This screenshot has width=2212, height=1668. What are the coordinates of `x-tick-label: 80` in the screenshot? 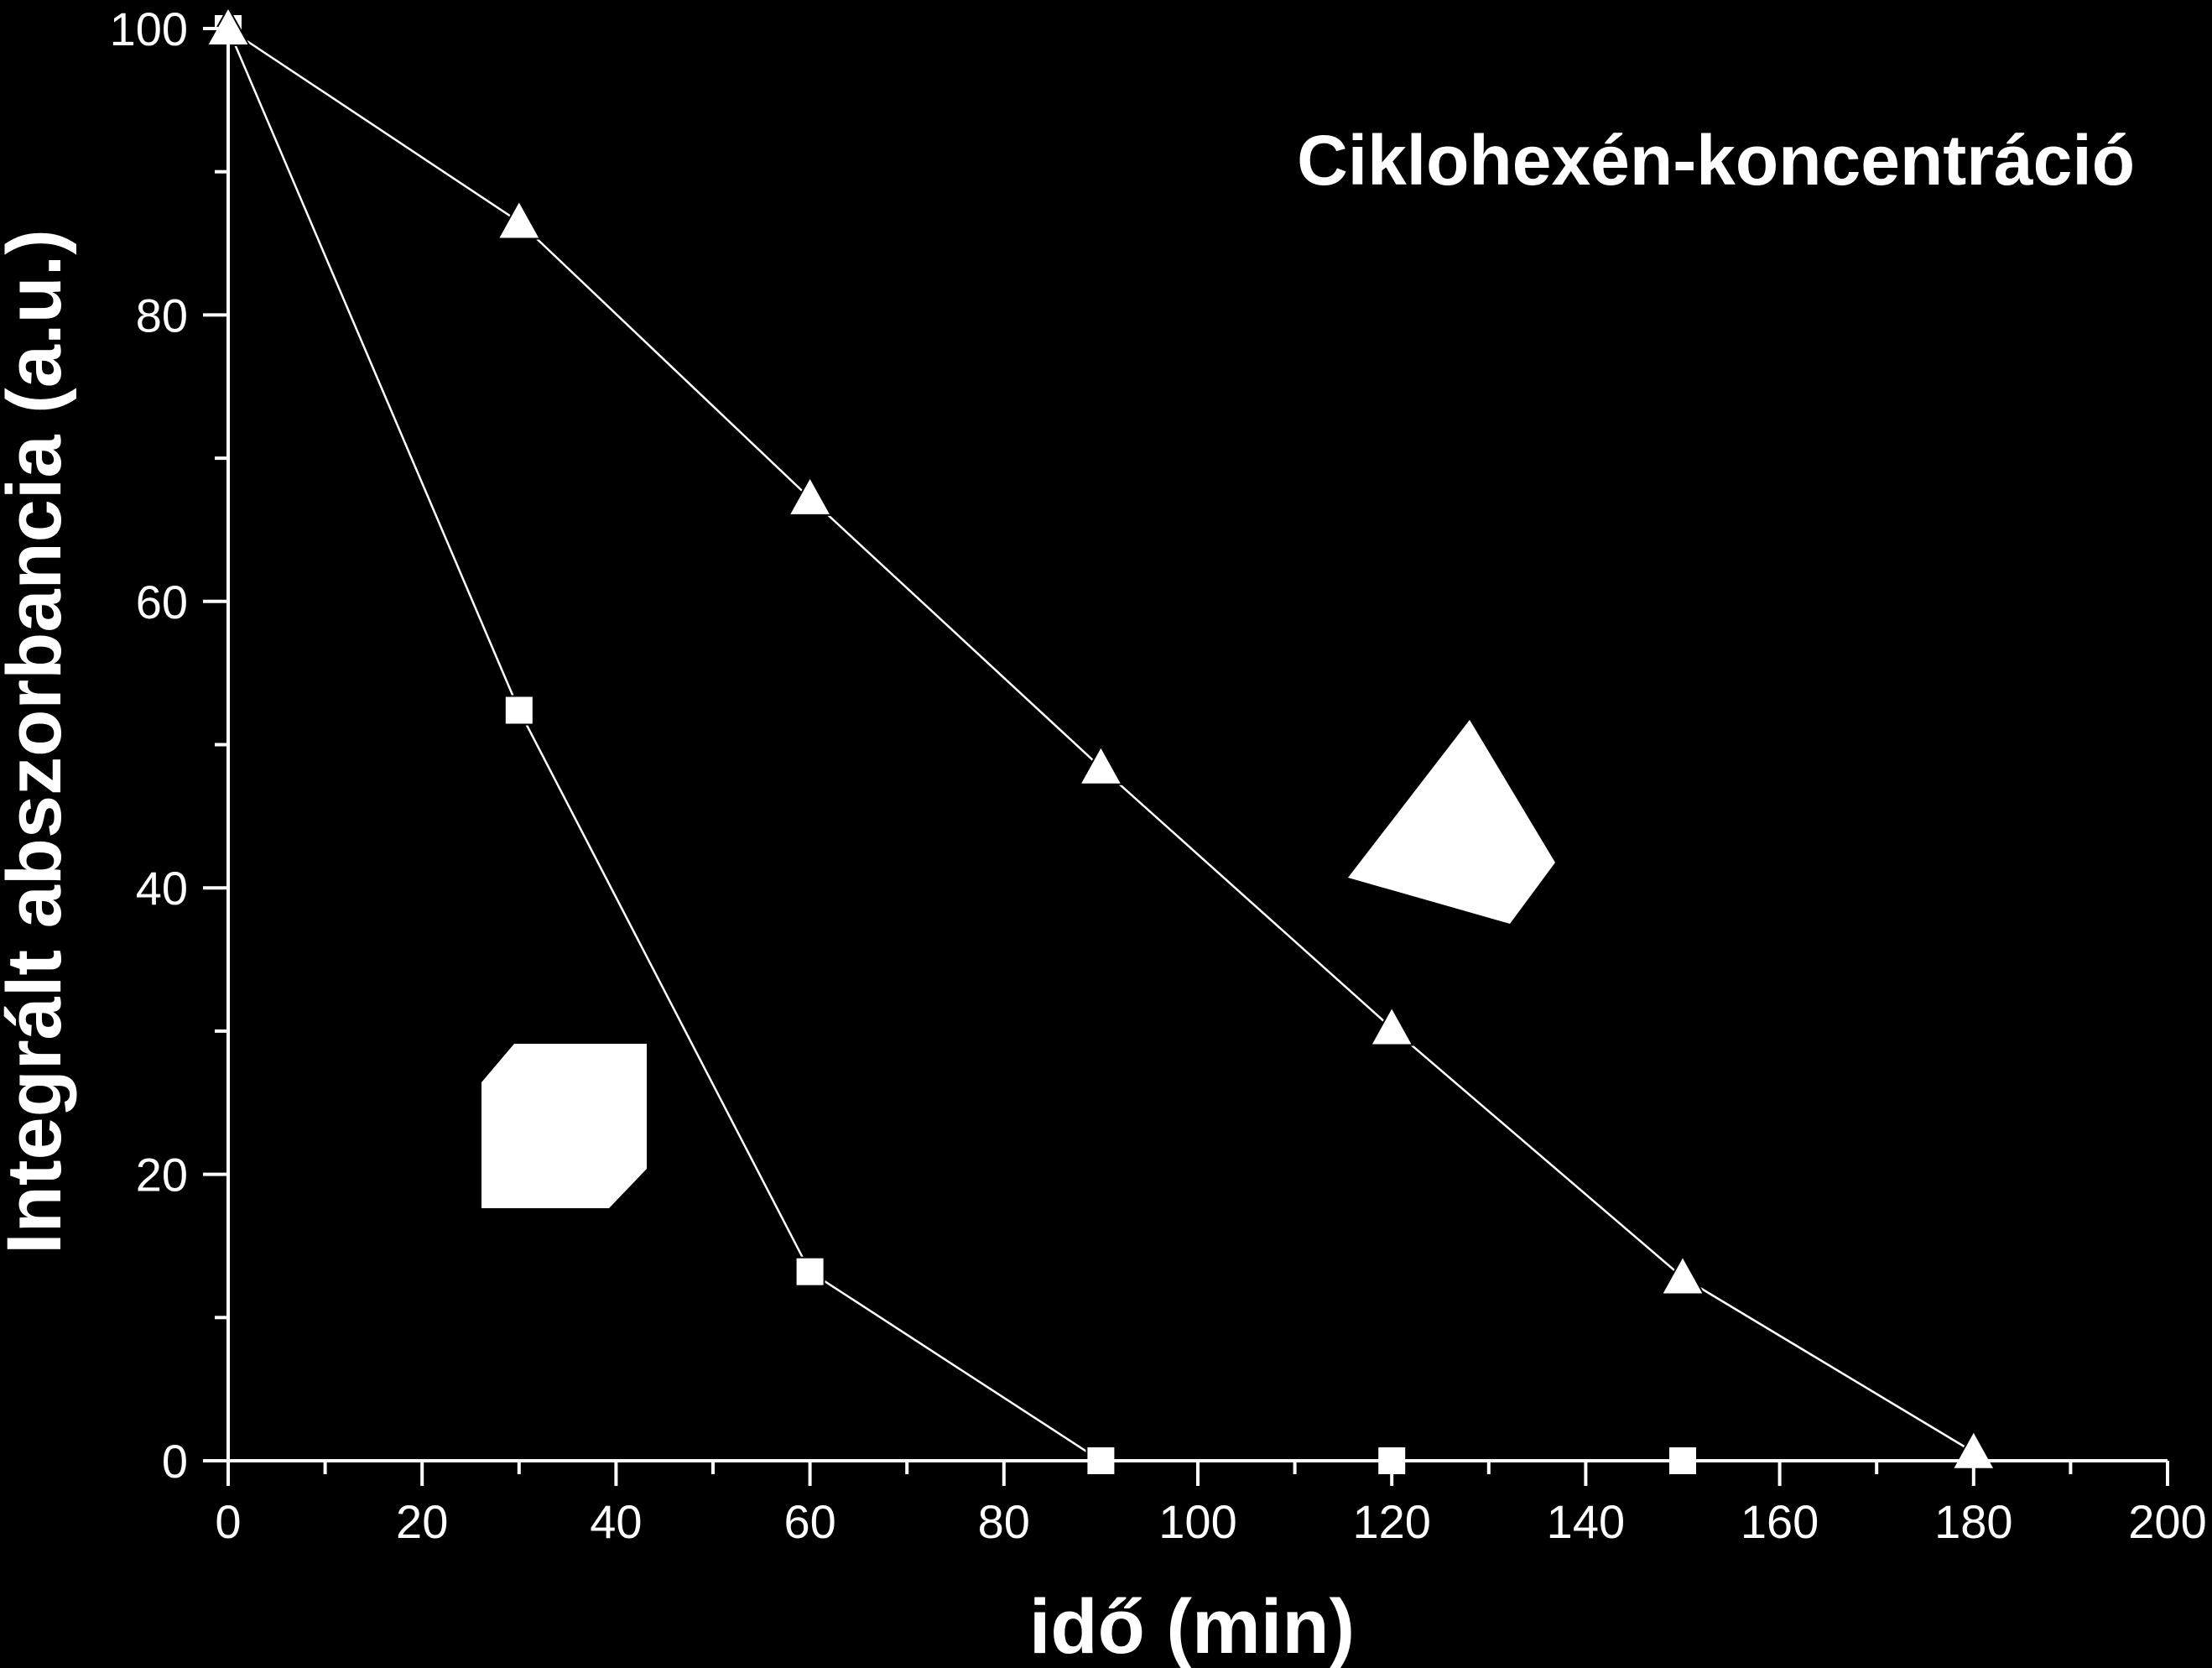 It's located at (1004, 1521).